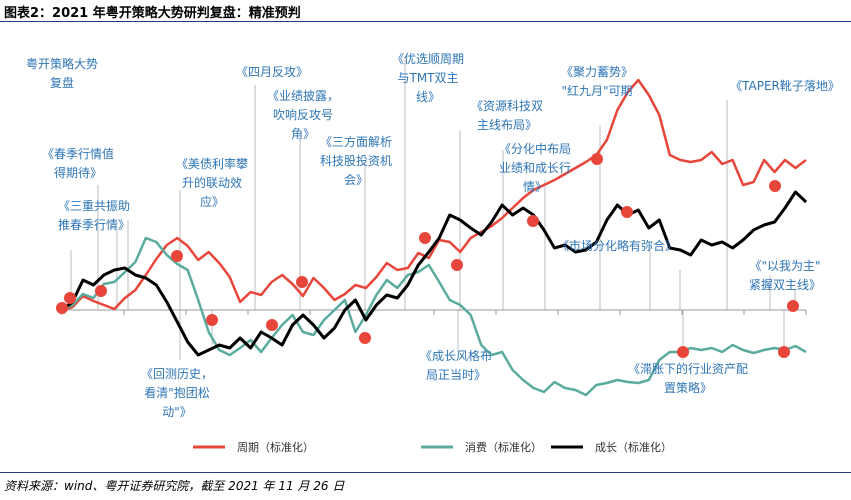 This screenshot has height=500, width=851. What do you see at coordinates (503, 447) in the screenshot?
I see `legend-label: 消费（标准化）` at bounding box center [503, 447].